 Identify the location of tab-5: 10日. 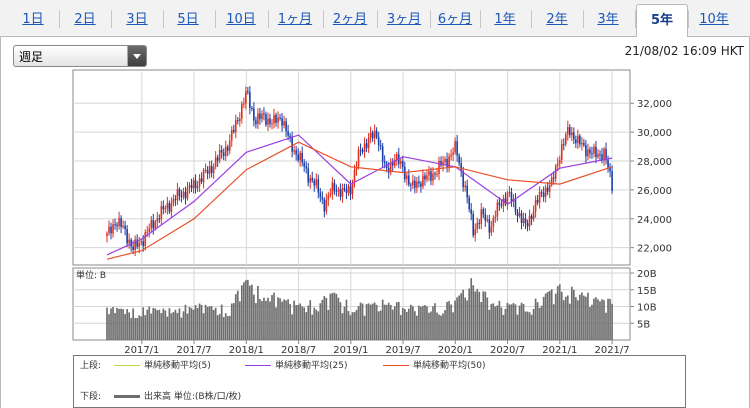
(241, 19).